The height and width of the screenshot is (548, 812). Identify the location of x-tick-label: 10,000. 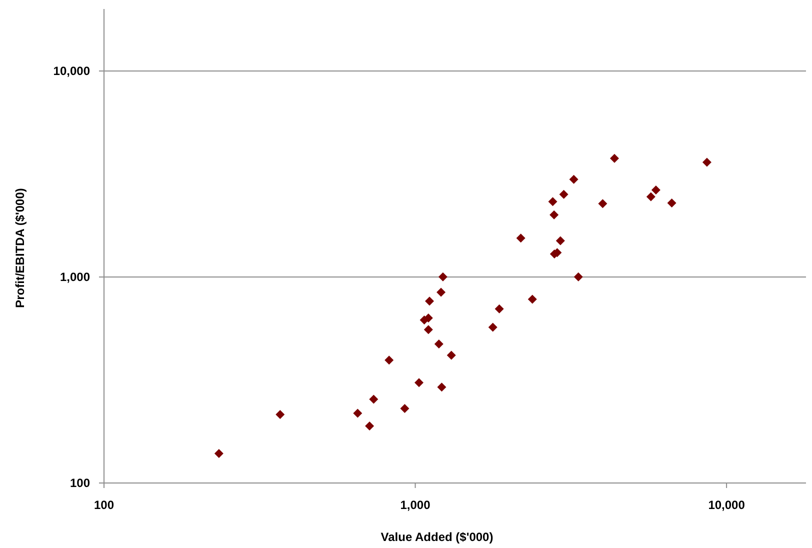
(727, 505).